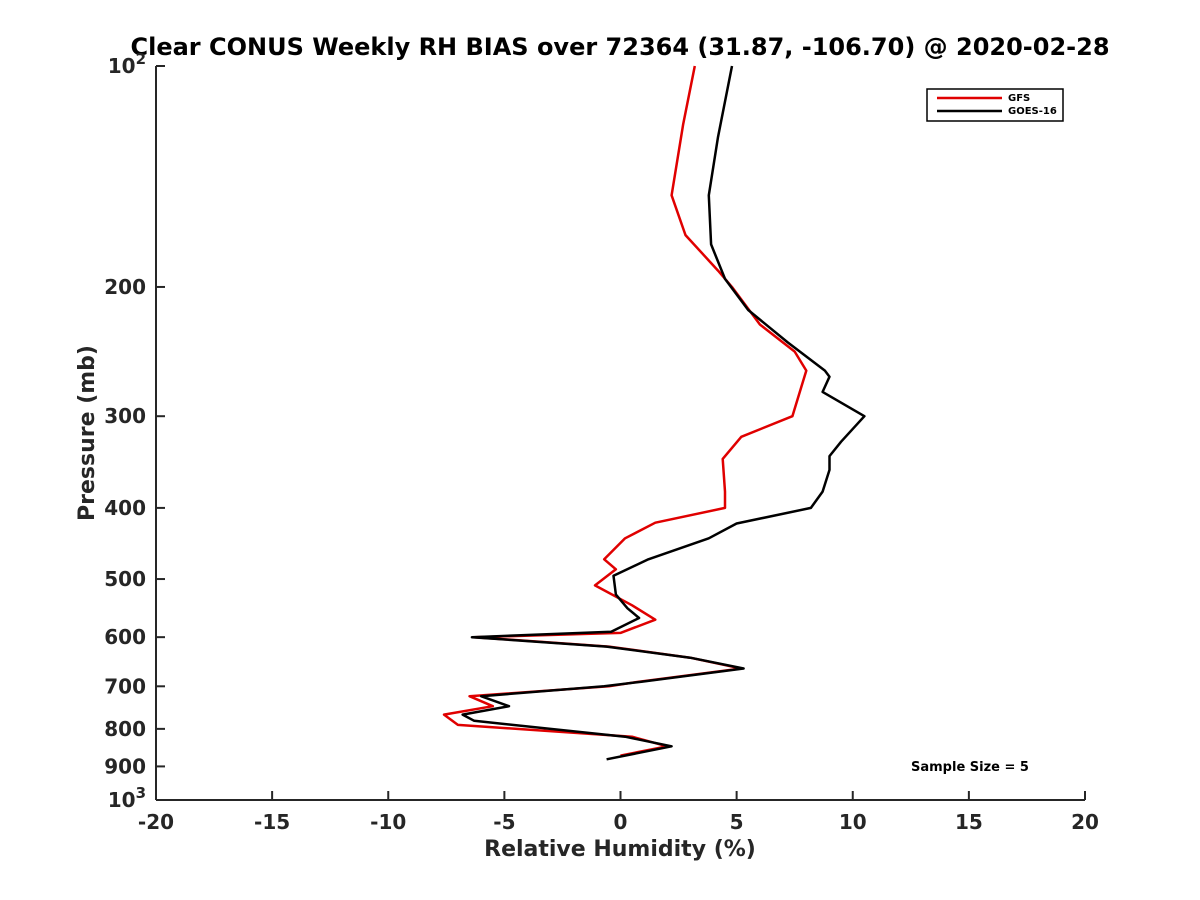 This screenshot has width=1200, height=900. I want to click on x-tick-label: 10, so click(853, 822).